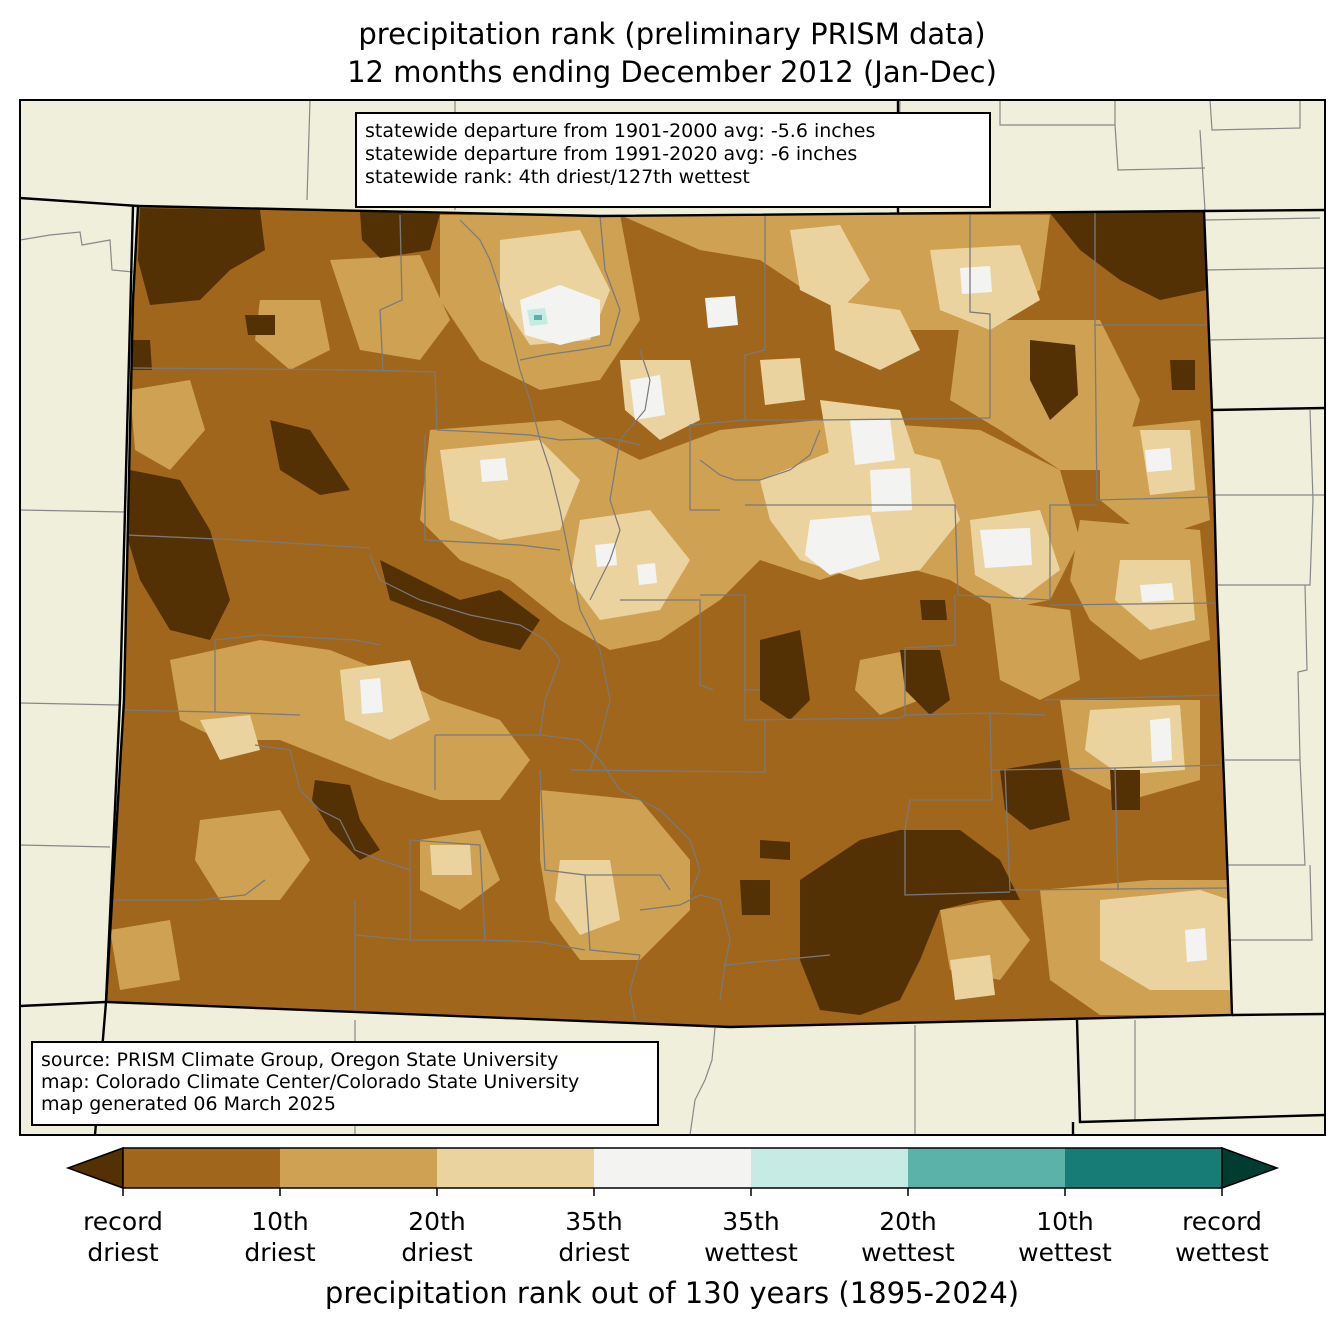  What do you see at coordinates (358, 1168) in the screenshot?
I see `colorbar-bin-20th-driest` at bounding box center [358, 1168].